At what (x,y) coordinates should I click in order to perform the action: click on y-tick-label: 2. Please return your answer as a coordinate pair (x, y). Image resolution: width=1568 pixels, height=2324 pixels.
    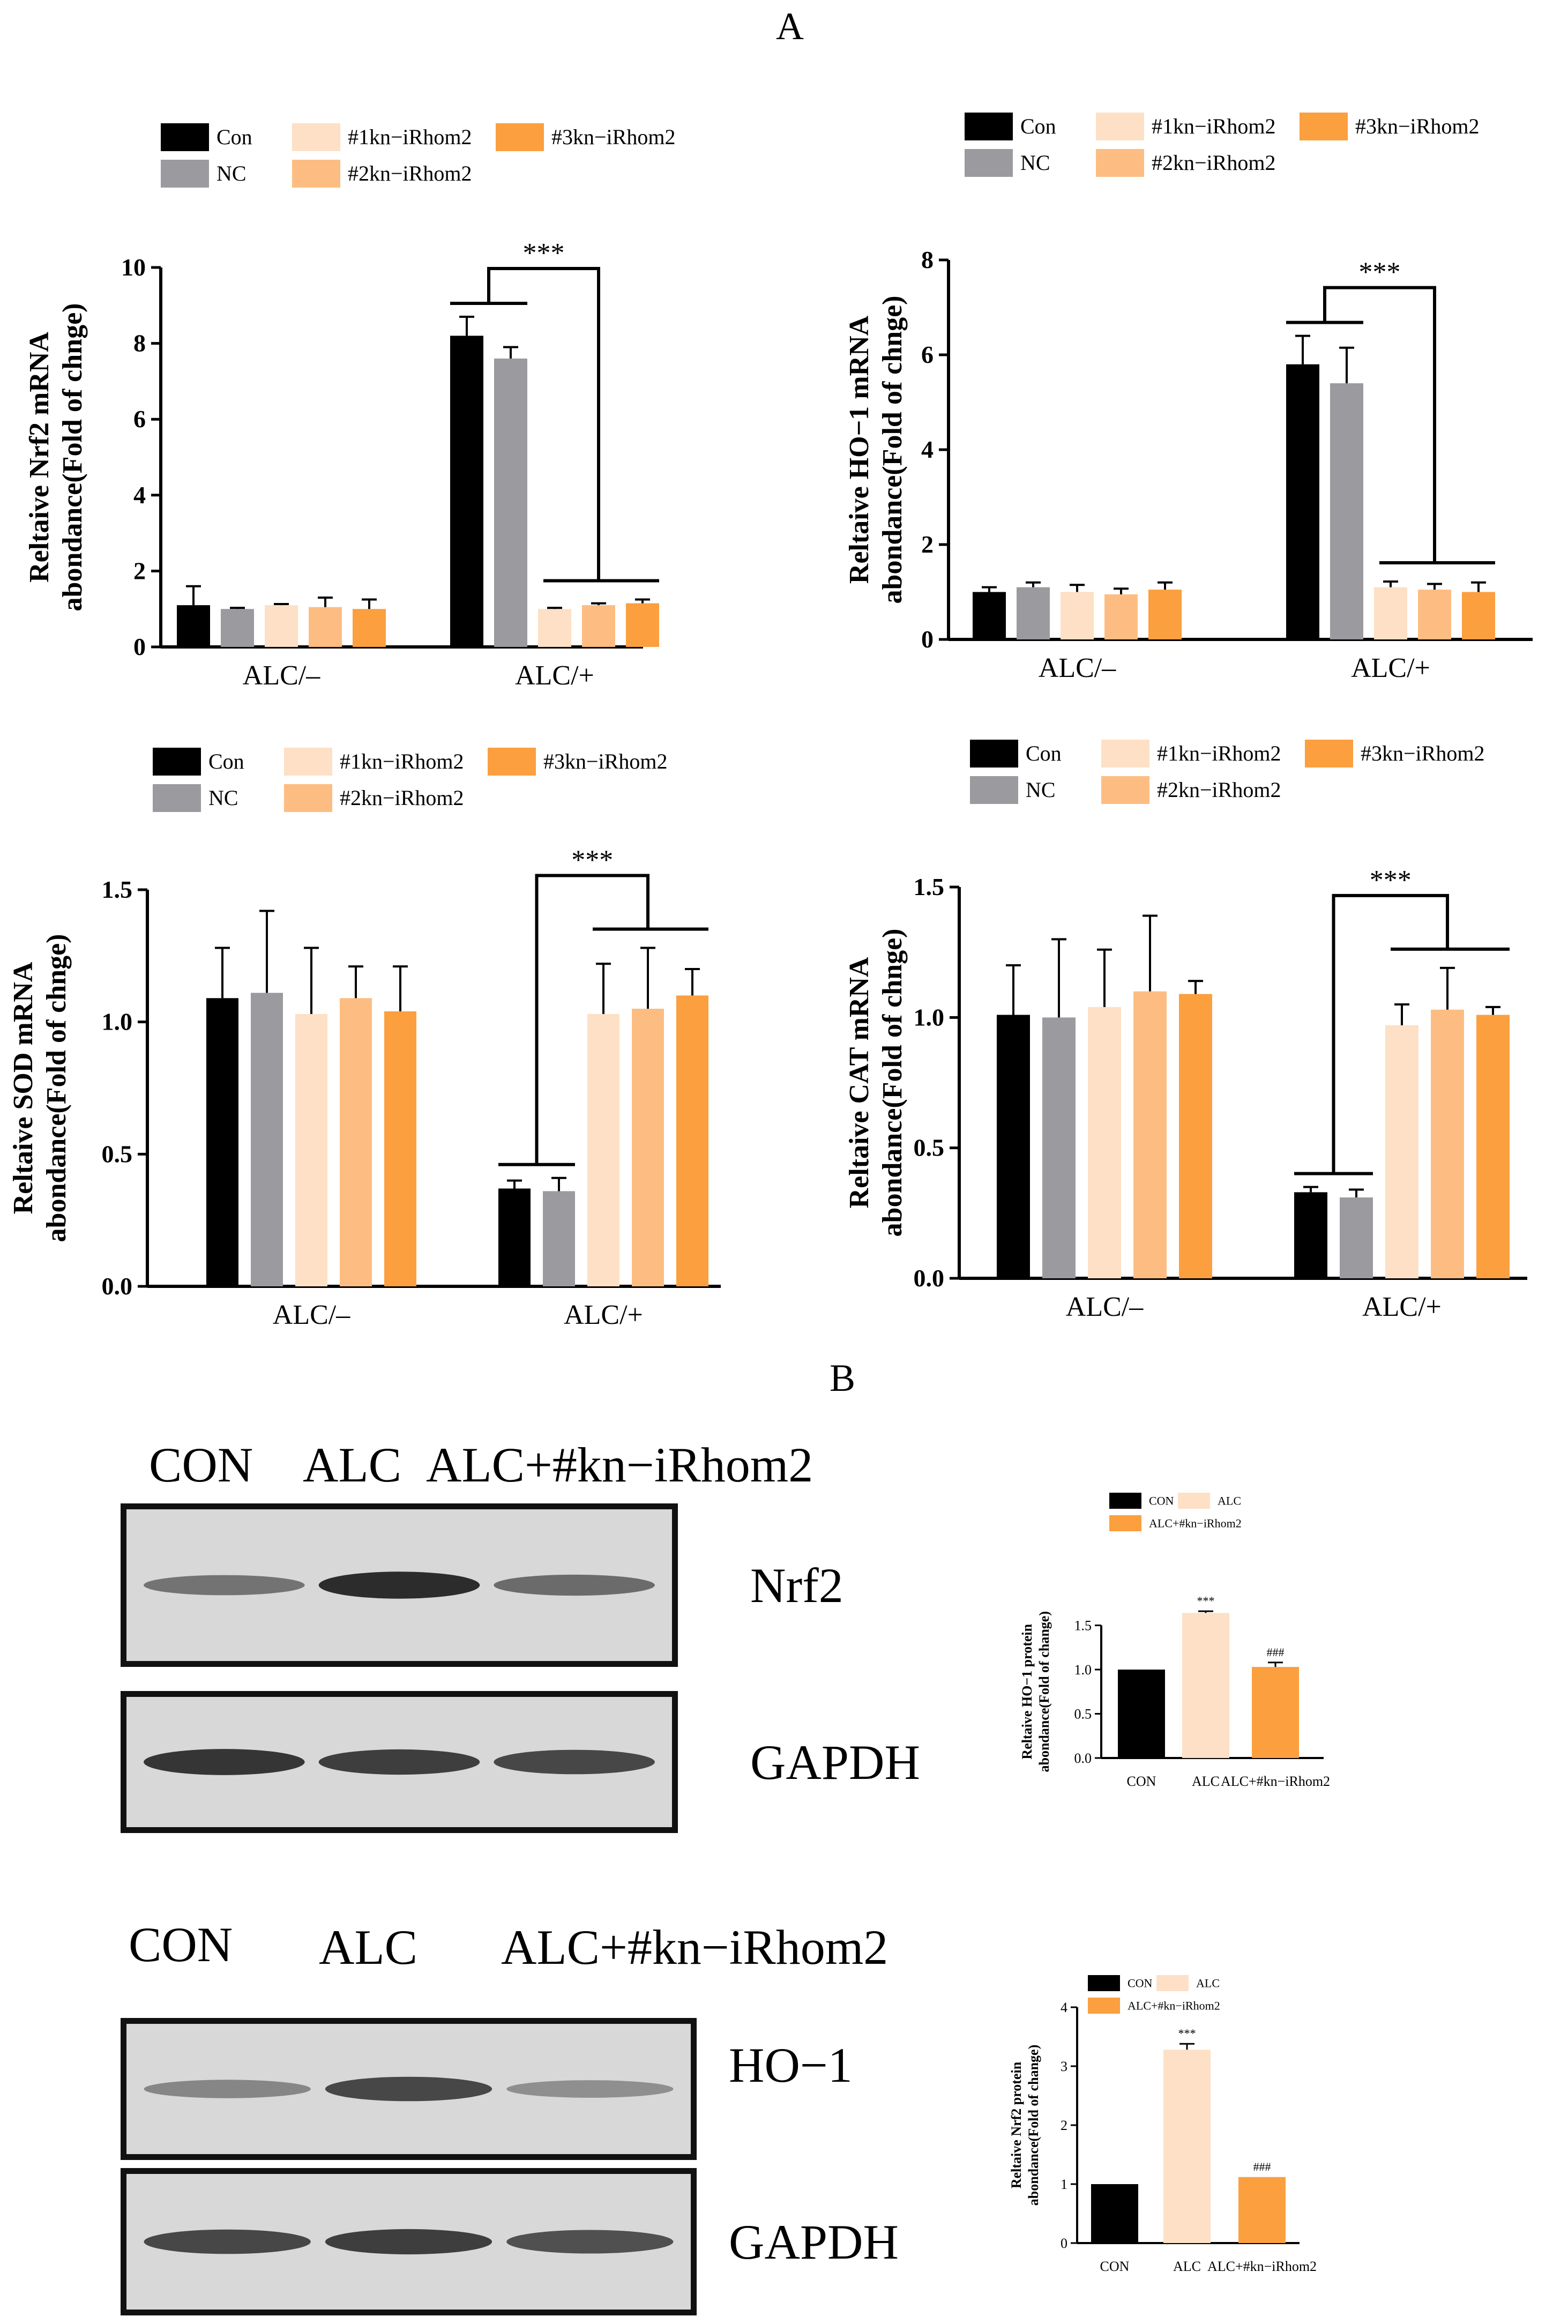
    Looking at the image, I should click on (139, 570).